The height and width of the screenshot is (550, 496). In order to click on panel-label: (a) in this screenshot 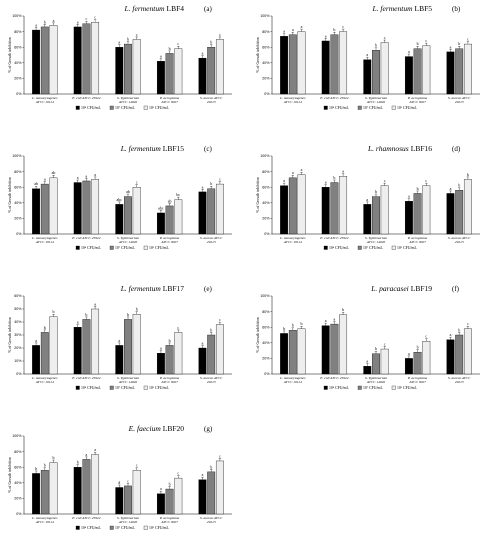, I will do `click(208, 9)`.